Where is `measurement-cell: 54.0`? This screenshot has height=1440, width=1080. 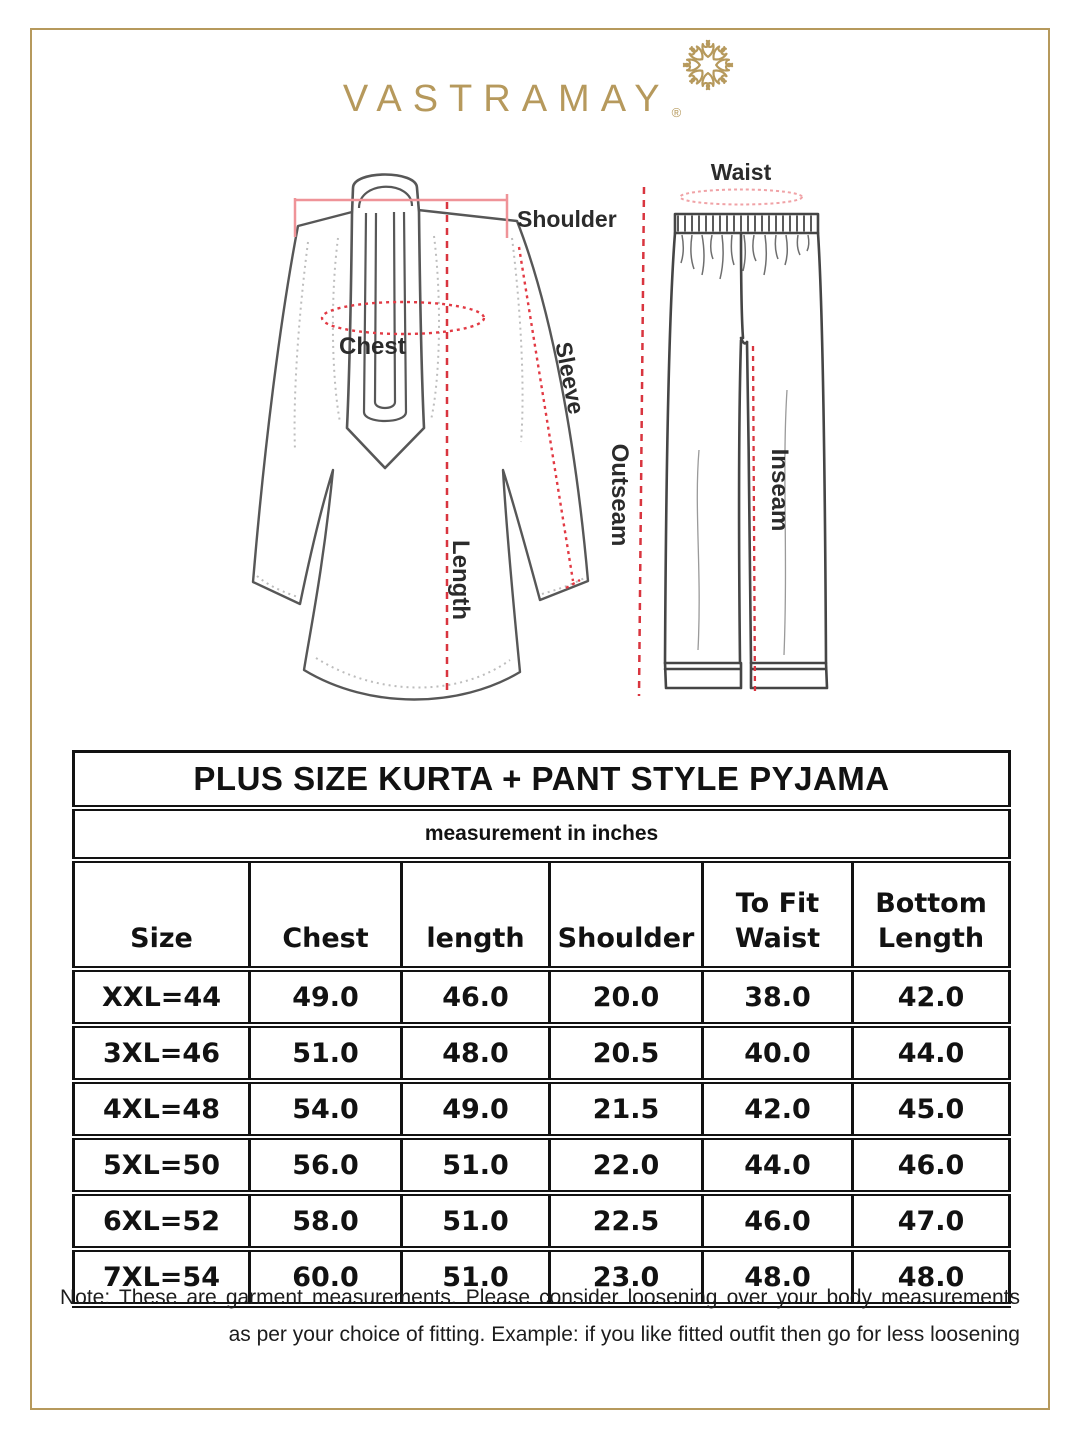 measurement-cell: 54.0 is located at coordinates (325, 1107).